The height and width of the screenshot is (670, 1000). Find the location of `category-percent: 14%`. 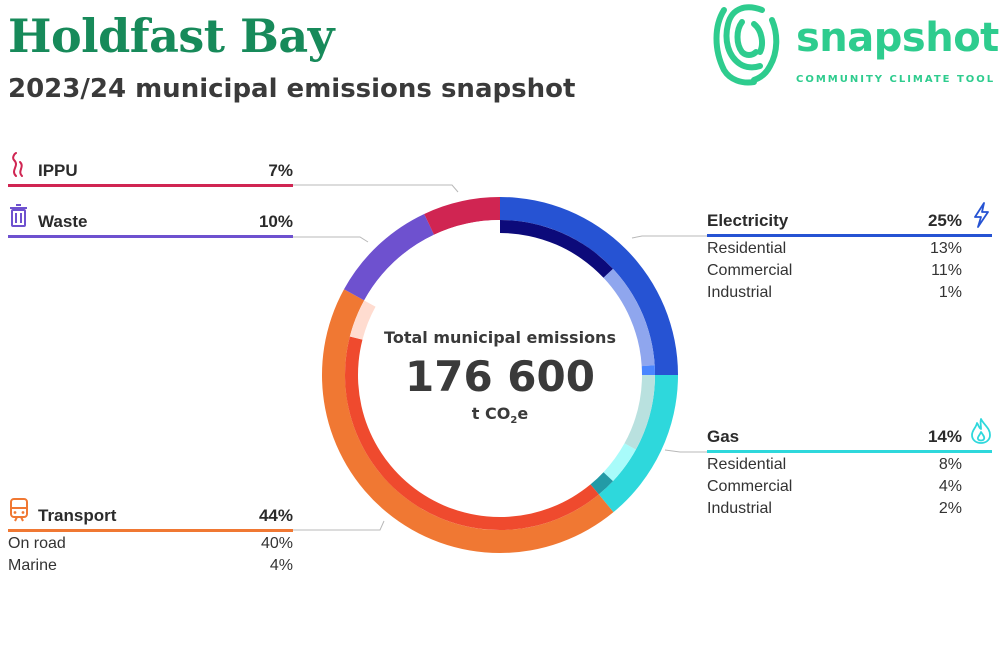

category-percent: 14% is located at coordinates (944, 436).